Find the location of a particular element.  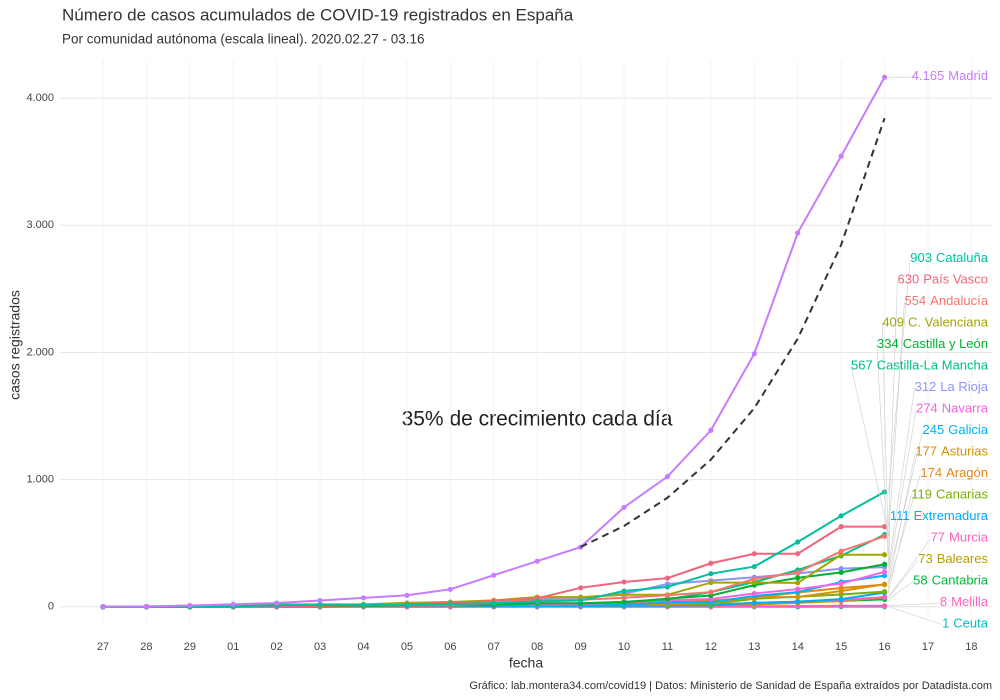

series-label-value: 245 is located at coordinates (934, 429).